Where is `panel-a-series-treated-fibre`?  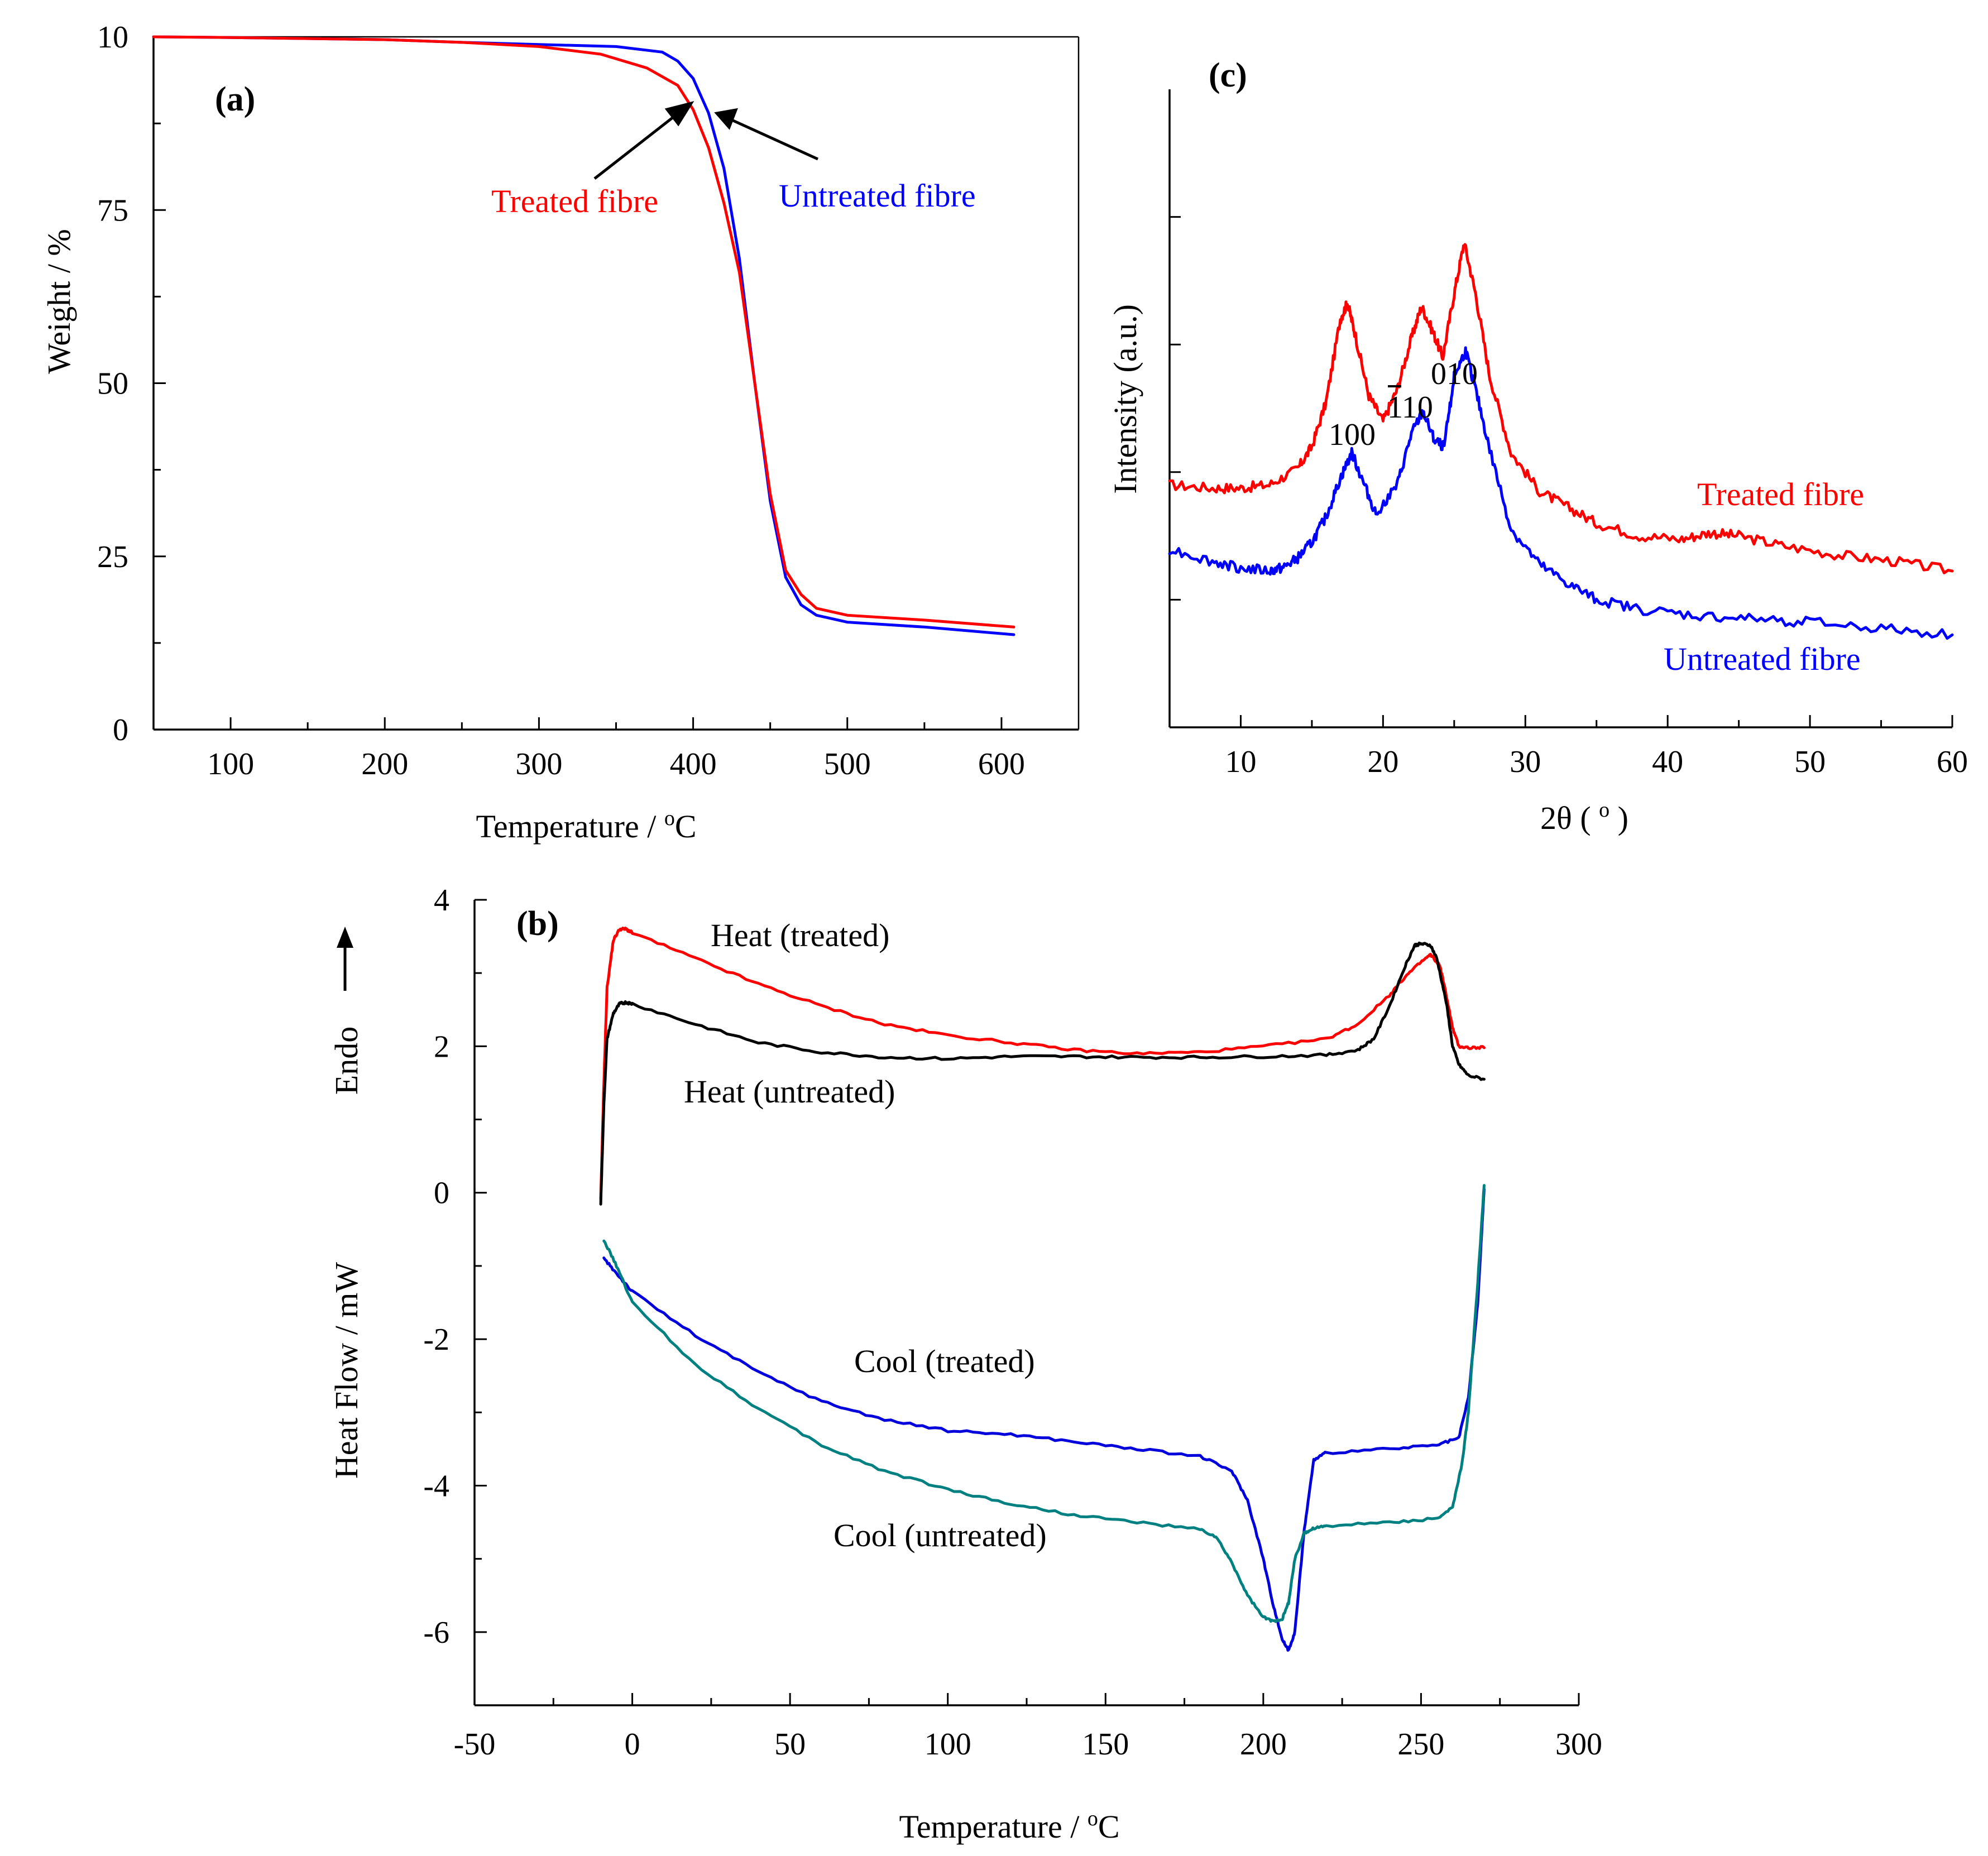
panel-a-series-treated-fibre is located at coordinates (583, 332).